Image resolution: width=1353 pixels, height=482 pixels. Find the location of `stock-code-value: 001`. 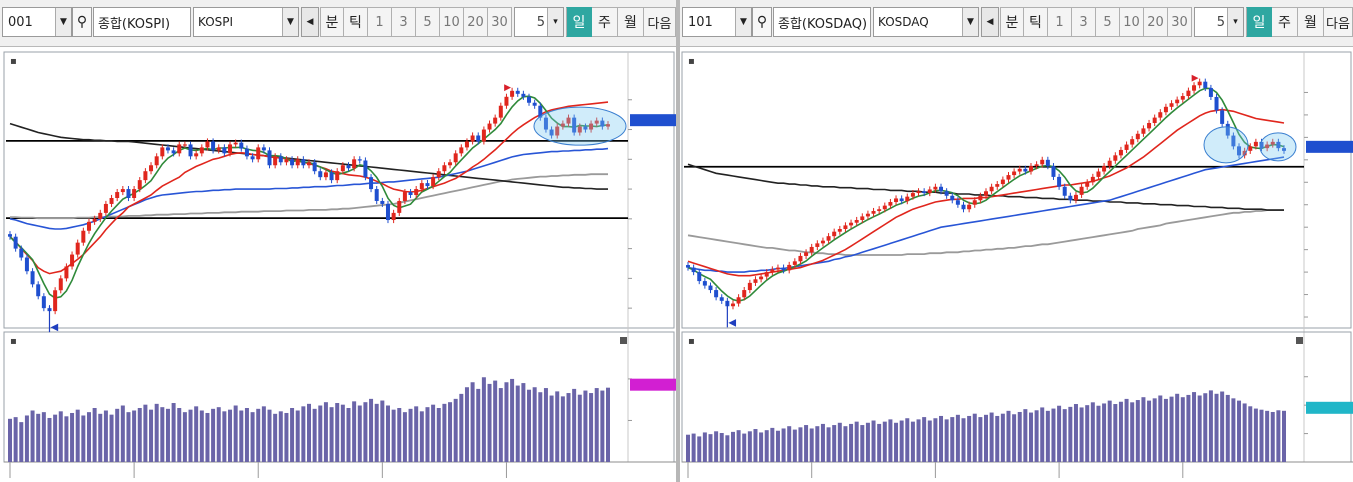

stock-code-value: 001 is located at coordinates (20, 22).